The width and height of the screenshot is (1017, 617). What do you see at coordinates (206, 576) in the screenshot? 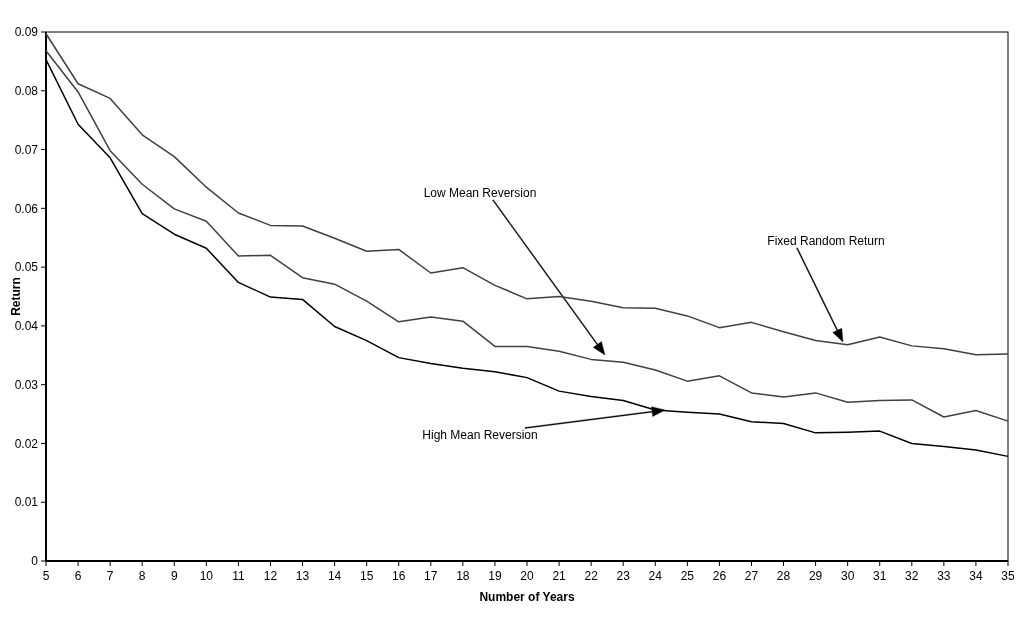
I see `x-tick-label: 10` at bounding box center [206, 576].